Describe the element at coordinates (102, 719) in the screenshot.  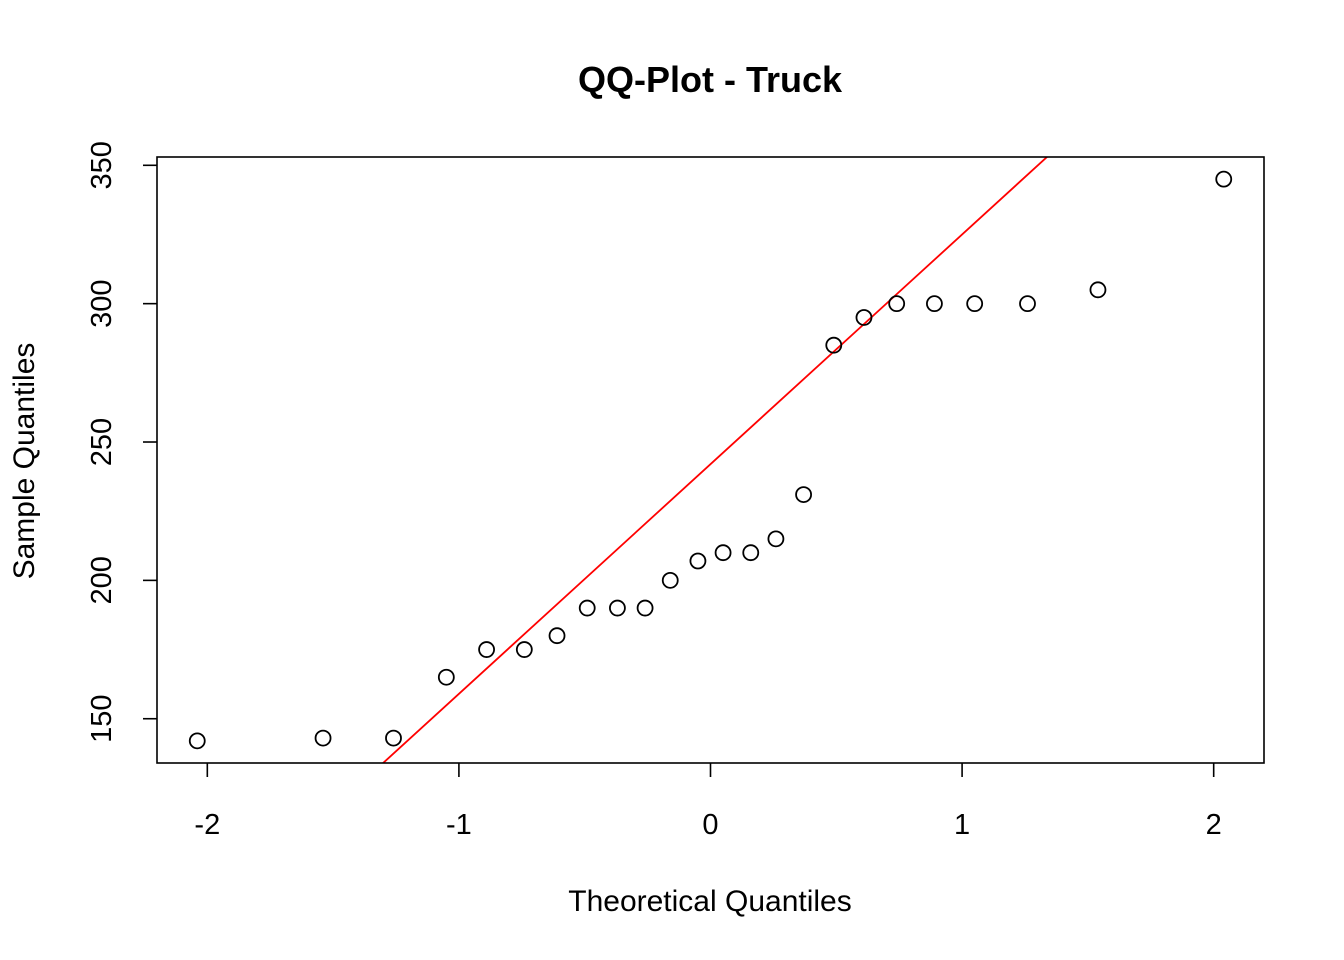
I see `y-tick-label: 150` at that location.